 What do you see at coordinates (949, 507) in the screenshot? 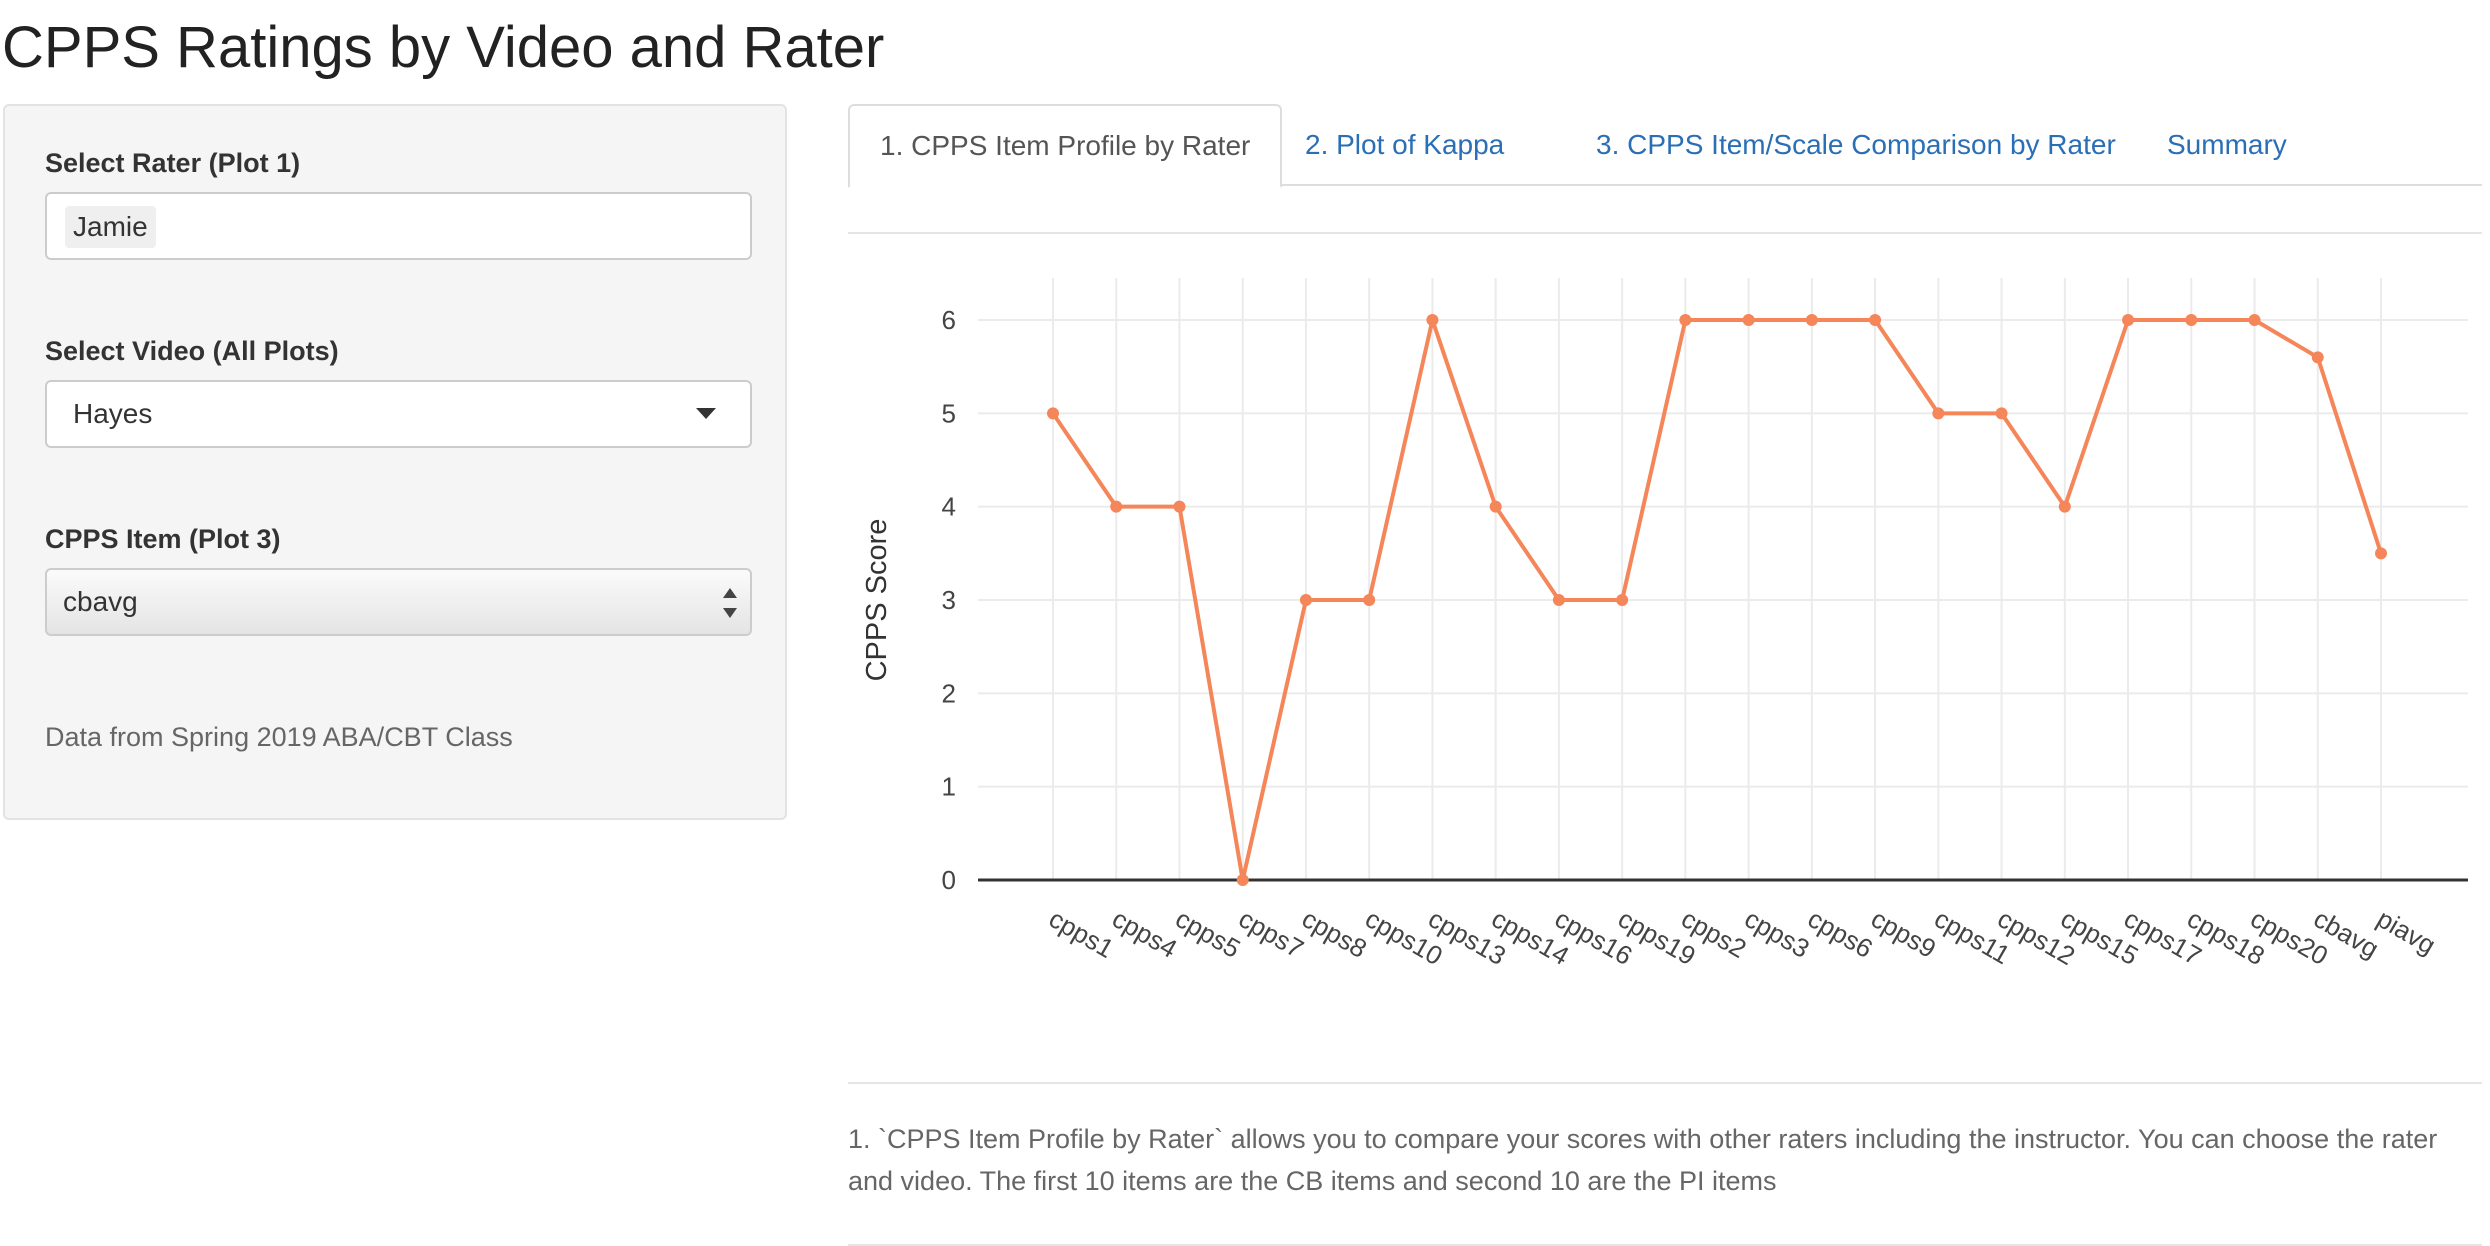
I see `y-tick-label: 4` at bounding box center [949, 507].